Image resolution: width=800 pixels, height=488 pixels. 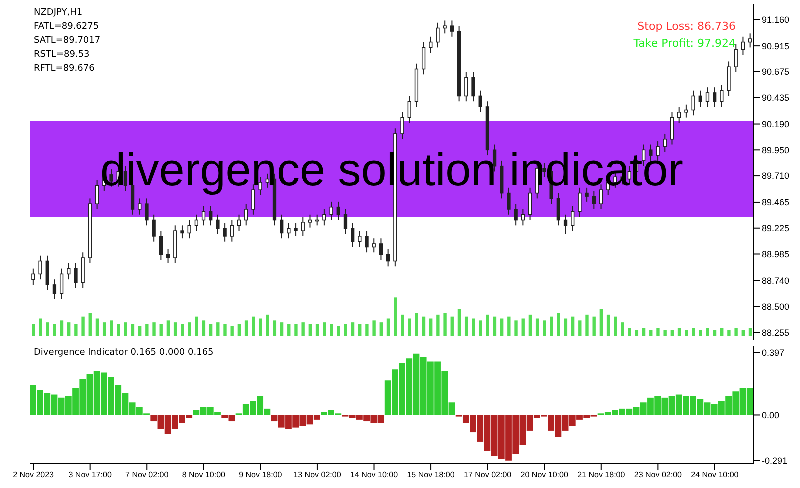 What do you see at coordinates (776, 176) in the screenshot?
I see `y-tick-label: 89.710` at bounding box center [776, 176].